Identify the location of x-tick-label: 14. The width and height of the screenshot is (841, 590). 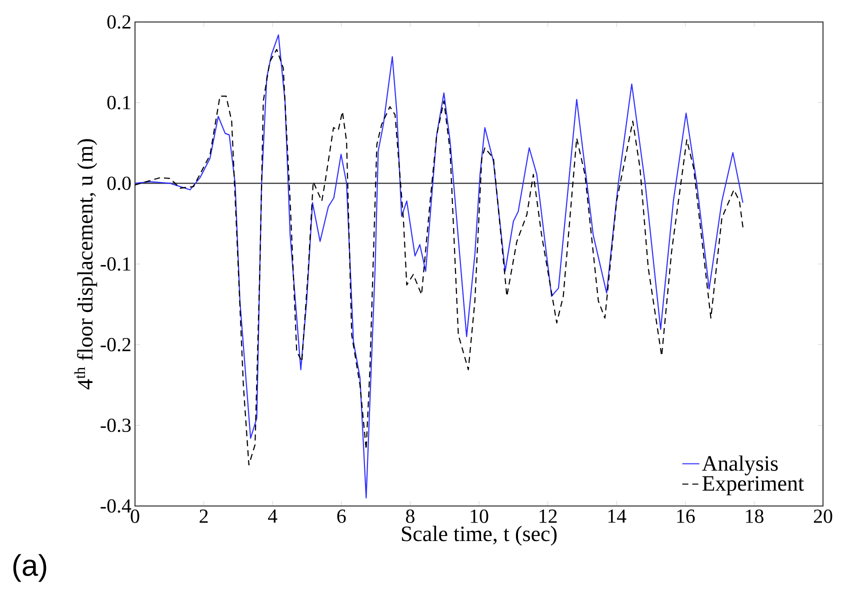
(617, 516).